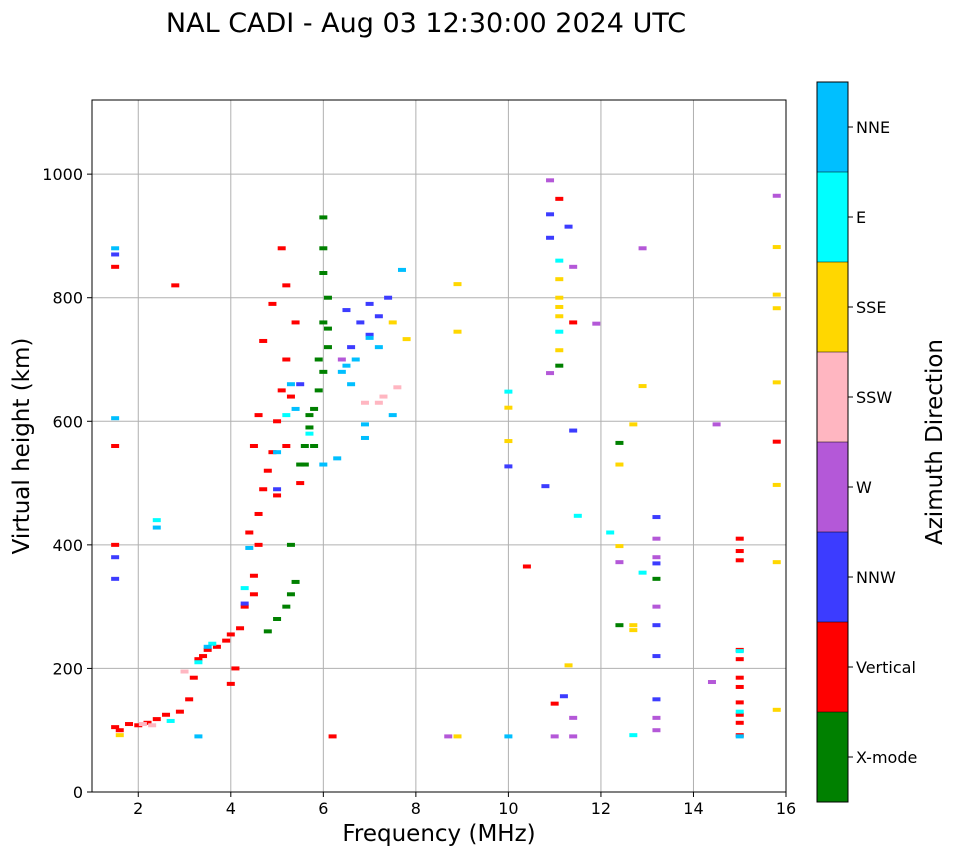 This screenshot has height=857, width=958. I want to click on y-tick-label: 400, so click(67, 545).